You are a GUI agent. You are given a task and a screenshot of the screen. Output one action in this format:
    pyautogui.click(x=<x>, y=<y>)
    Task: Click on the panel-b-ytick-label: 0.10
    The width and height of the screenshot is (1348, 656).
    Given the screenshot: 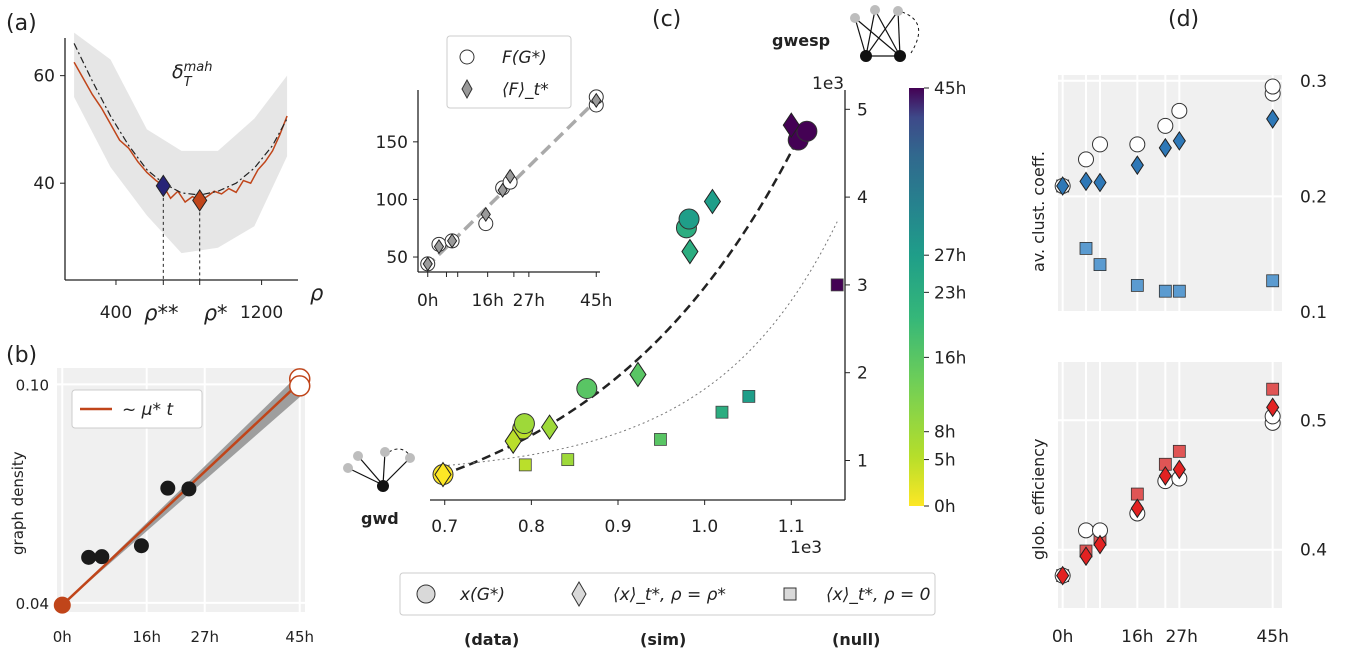 What is the action you would take?
    pyautogui.click(x=32, y=385)
    